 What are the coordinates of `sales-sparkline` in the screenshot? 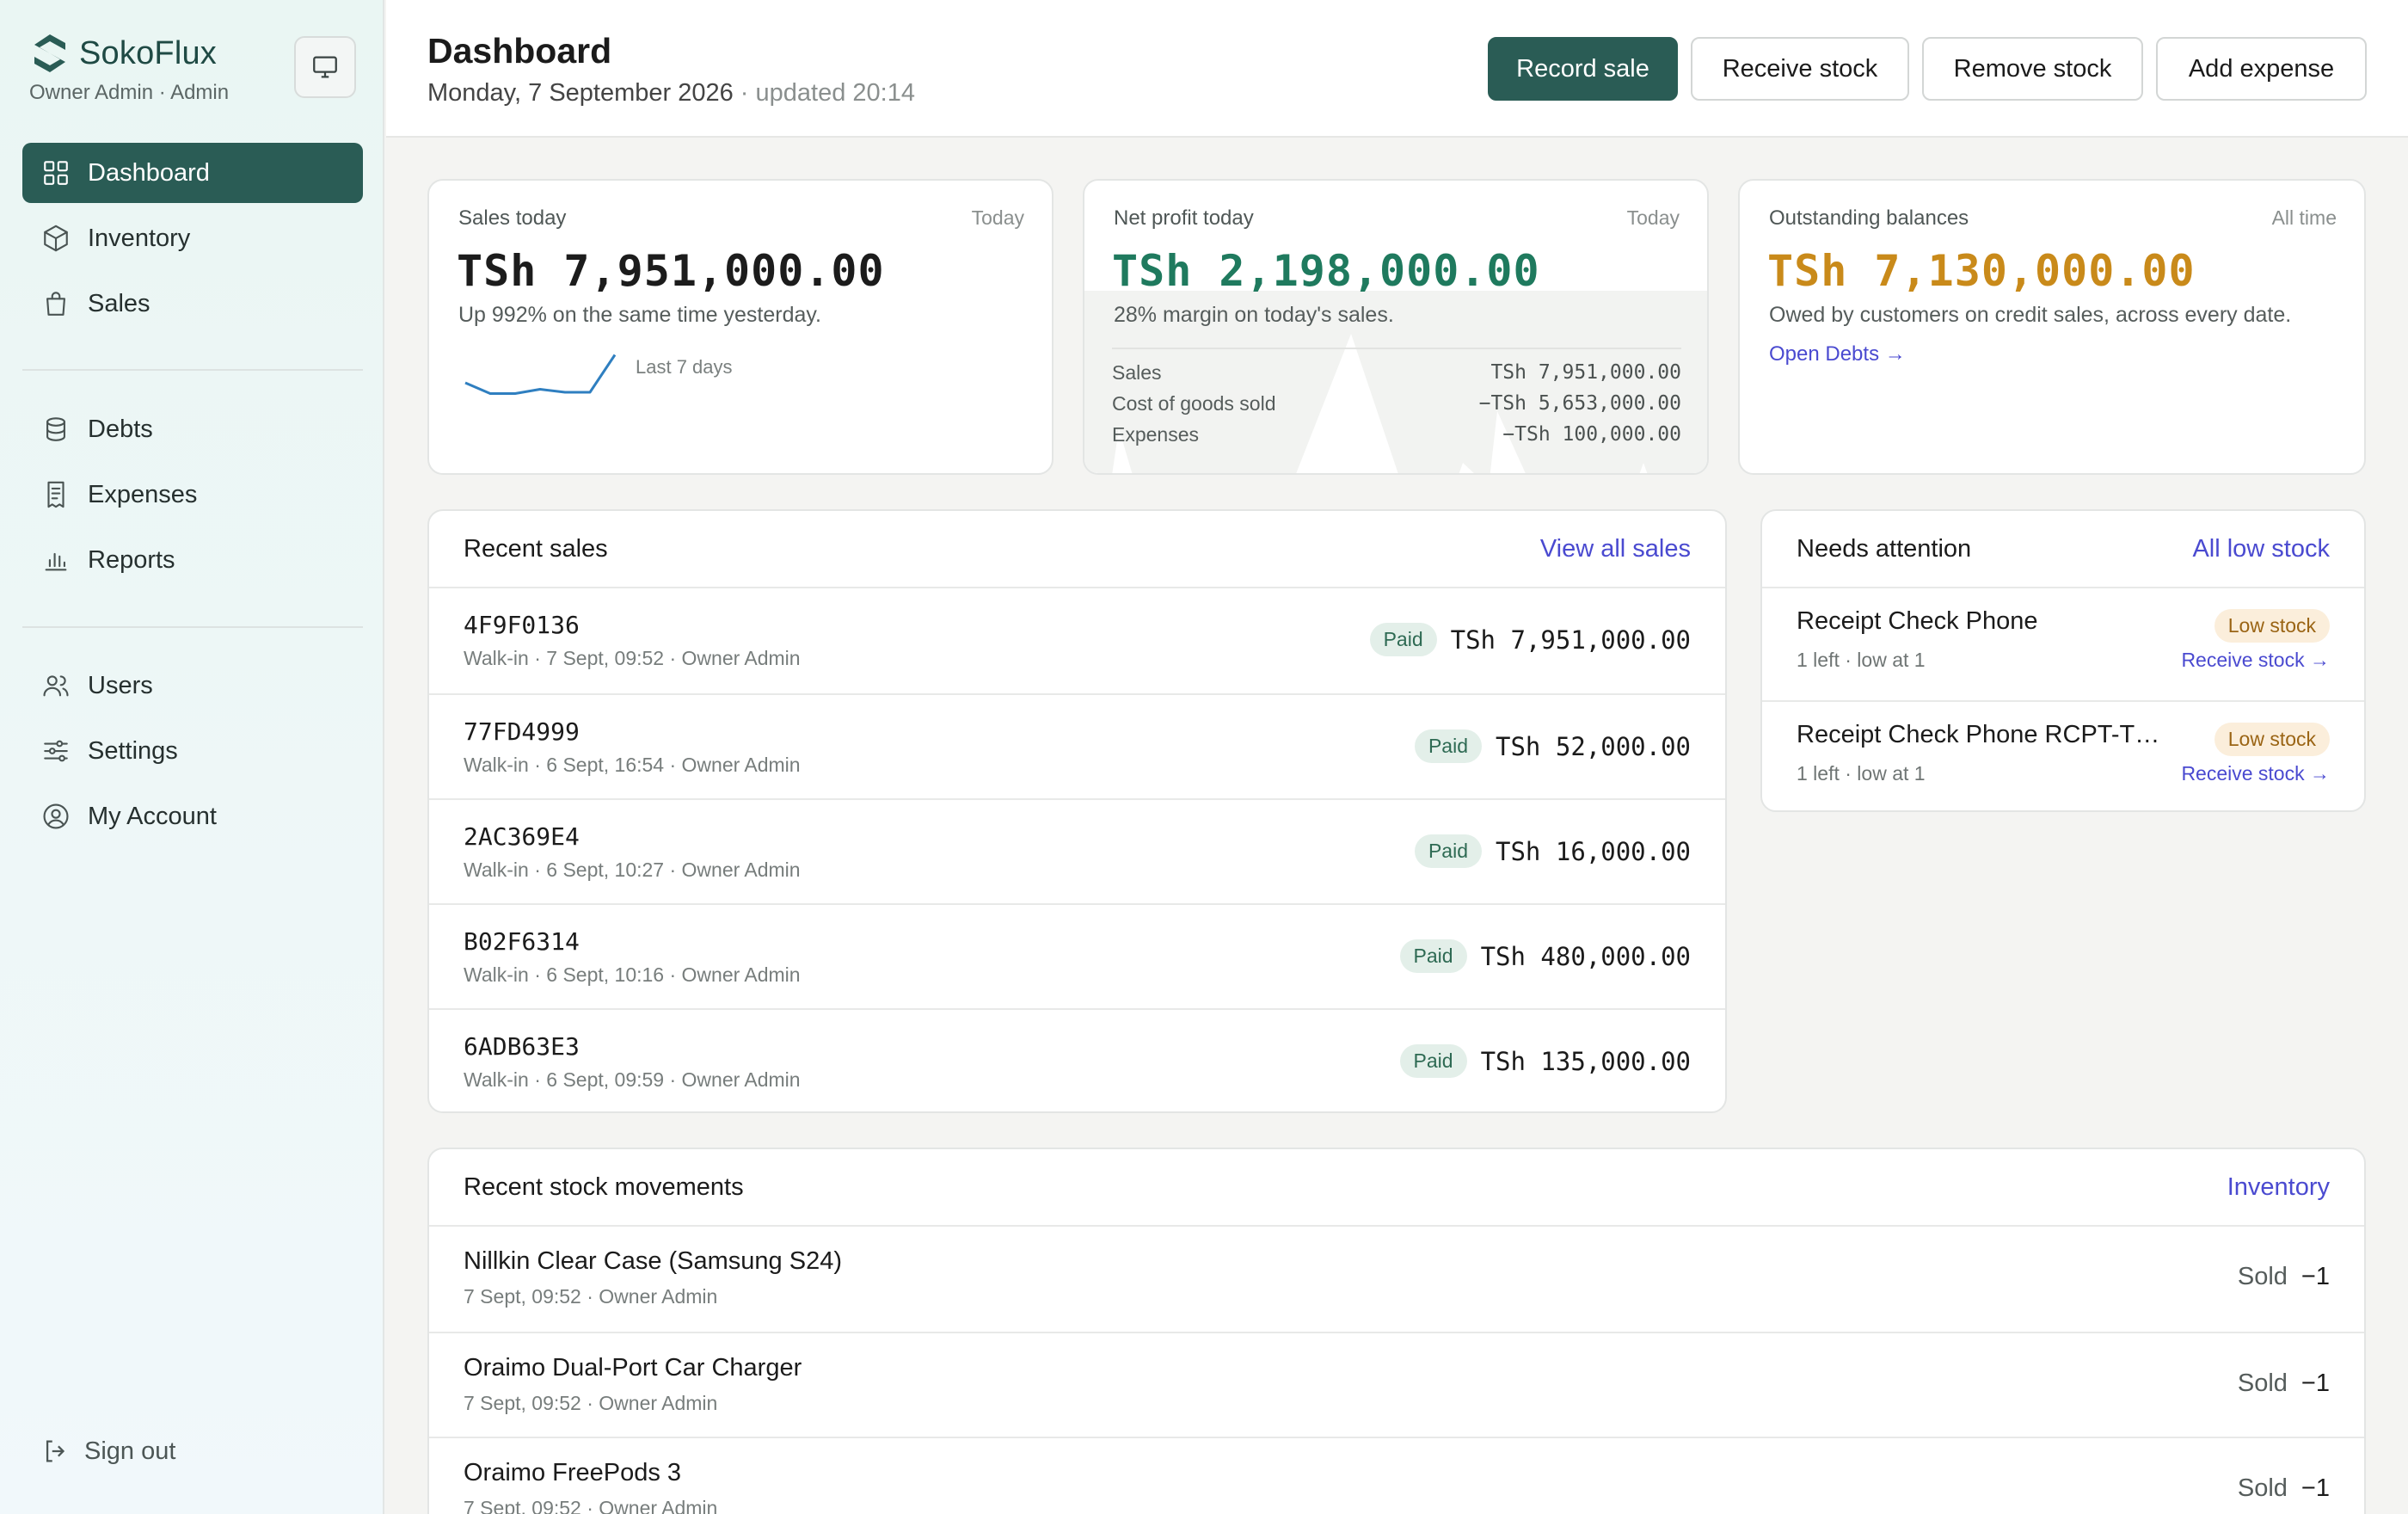 It's located at (540, 374).